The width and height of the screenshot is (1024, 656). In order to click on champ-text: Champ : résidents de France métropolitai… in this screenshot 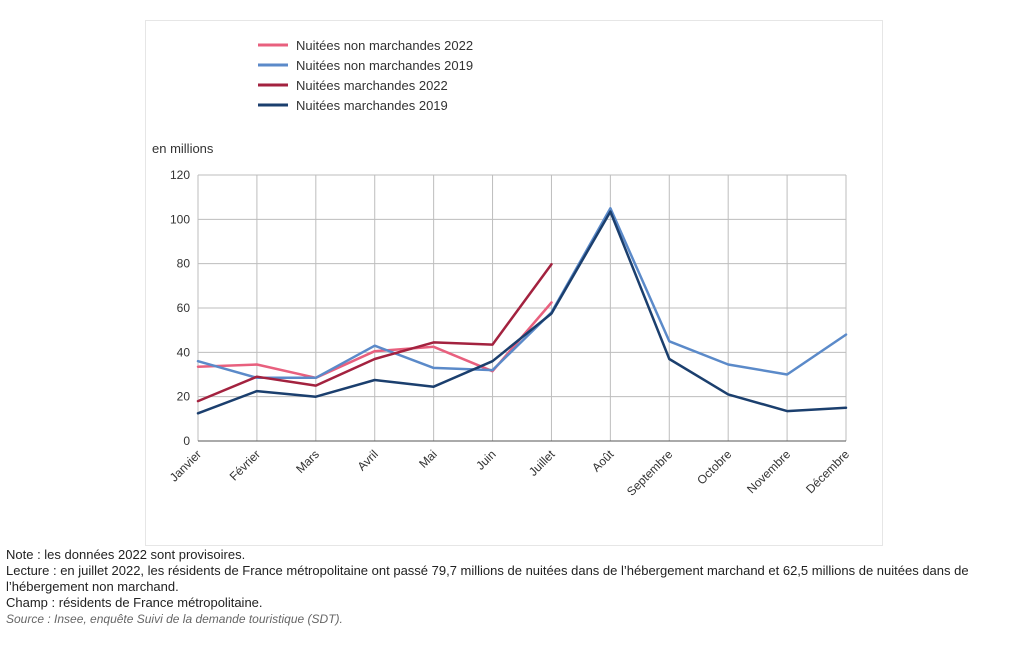, I will do `click(134, 602)`.